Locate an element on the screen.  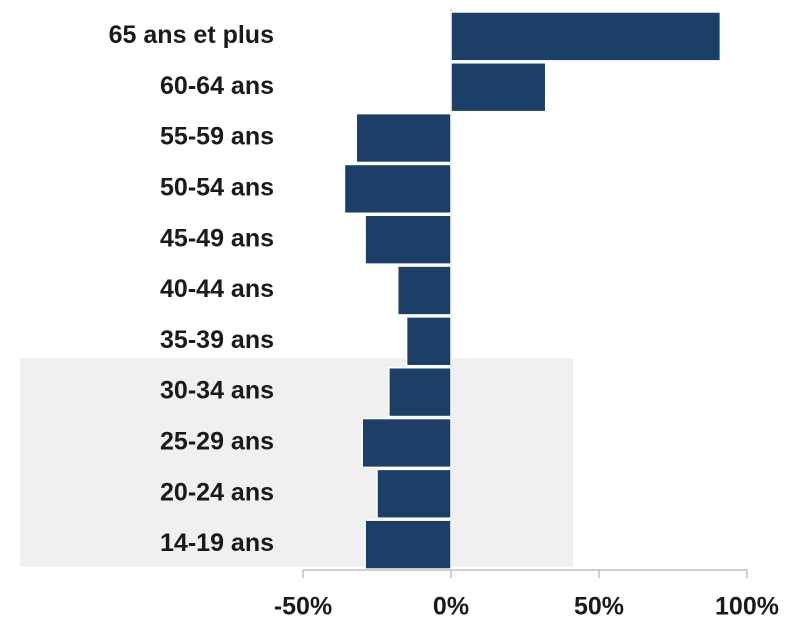
y-tick-label: 55-59 ans is located at coordinates (217, 137).